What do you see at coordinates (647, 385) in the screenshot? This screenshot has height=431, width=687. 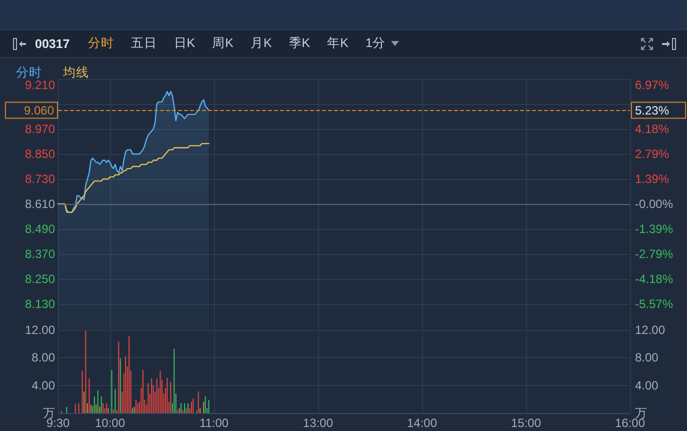 I see `y2-tick-label: 4.00` at bounding box center [647, 385].